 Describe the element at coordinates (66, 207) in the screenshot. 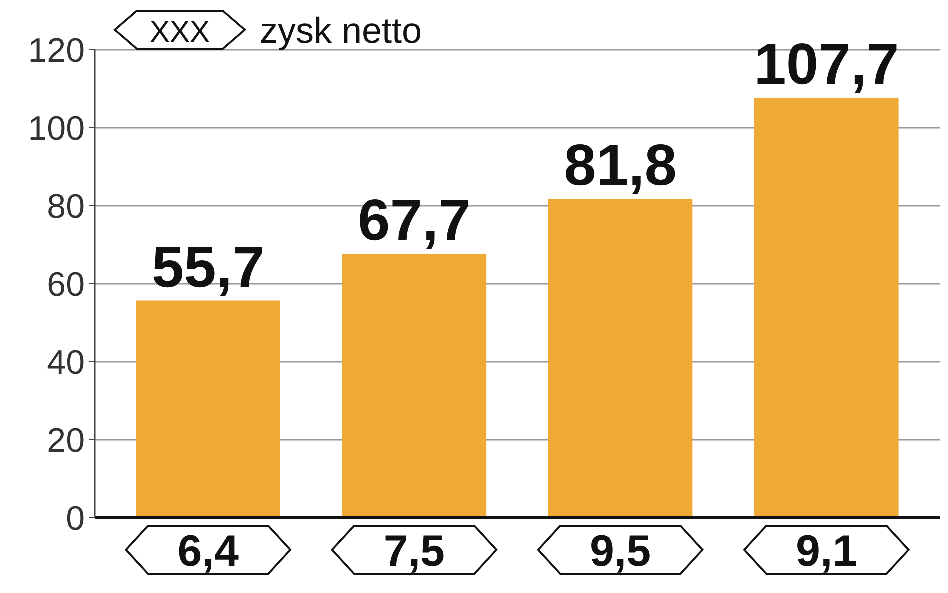

I see `y-tick-label: 80` at that location.